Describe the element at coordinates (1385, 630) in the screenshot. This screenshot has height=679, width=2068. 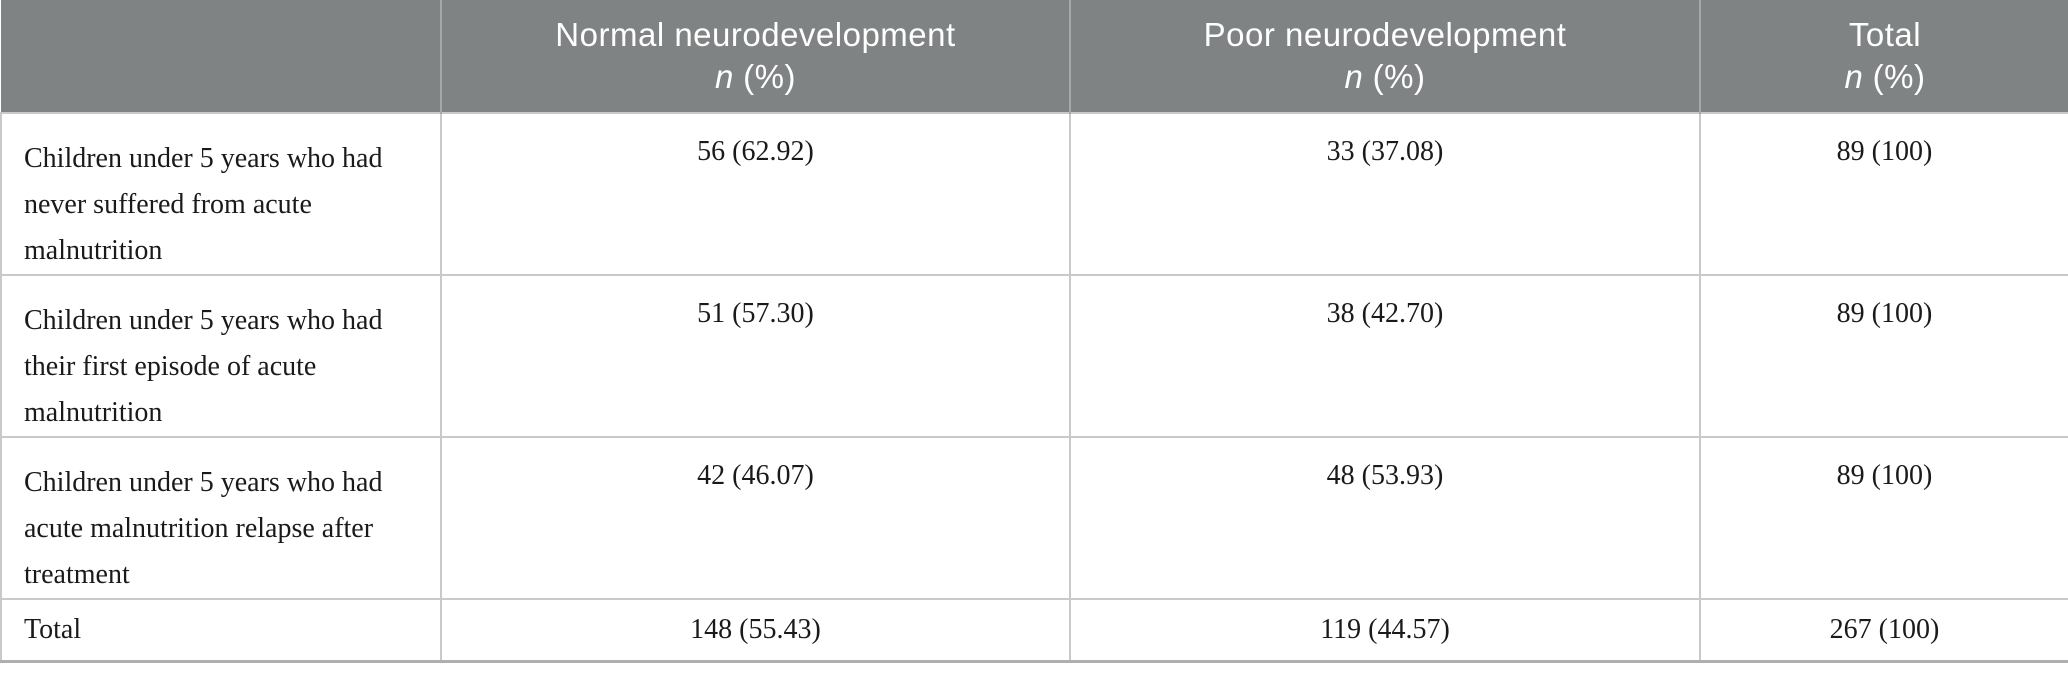
I see `value-cell-poor: 119 (44.57)` at that location.